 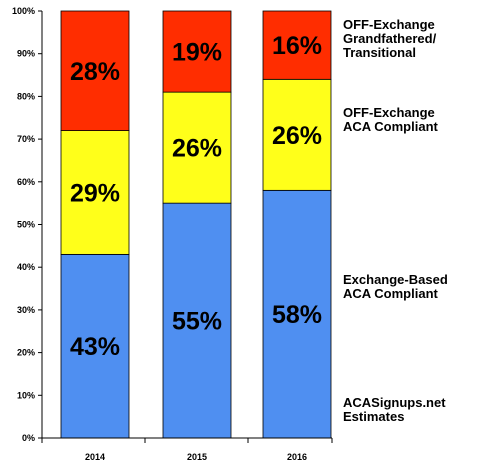 What do you see at coordinates (26, 353) in the screenshot?
I see `y-tick-label: 20%` at bounding box center [26, 353].